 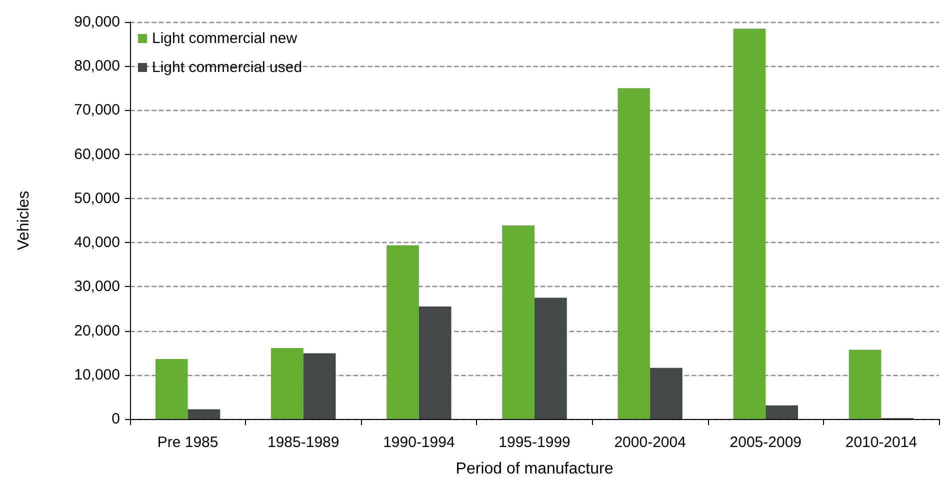 What do you see at coordinates (97, 110) in the screenshot?
I see `y-tick-label: 70,000` at bounding box center [97, 110].